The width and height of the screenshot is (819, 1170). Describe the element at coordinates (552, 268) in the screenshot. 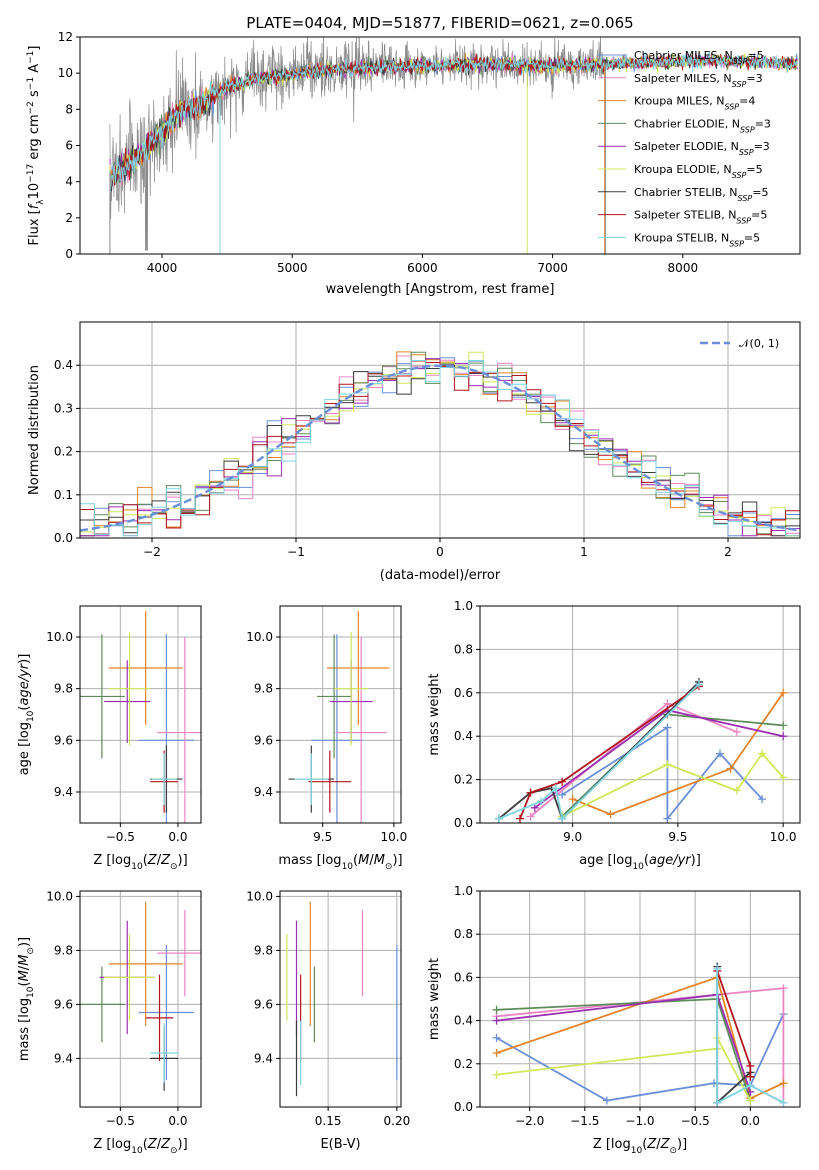

I see `x-tick-label: 7000` at that location.